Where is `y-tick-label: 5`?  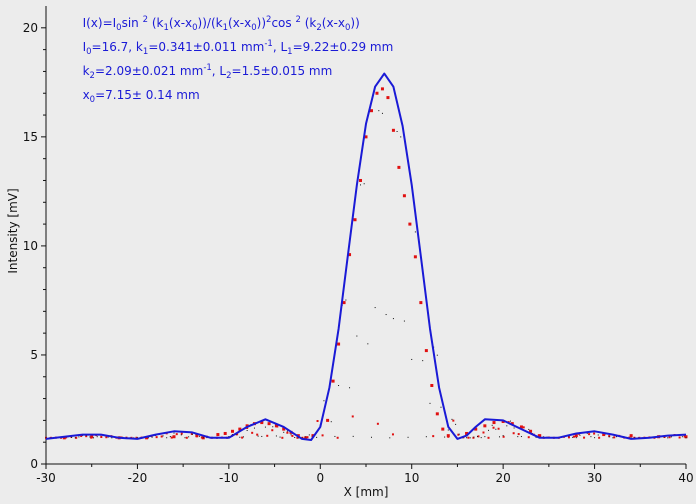
y-tick-label: 5 is located at coordinates (34, 355).